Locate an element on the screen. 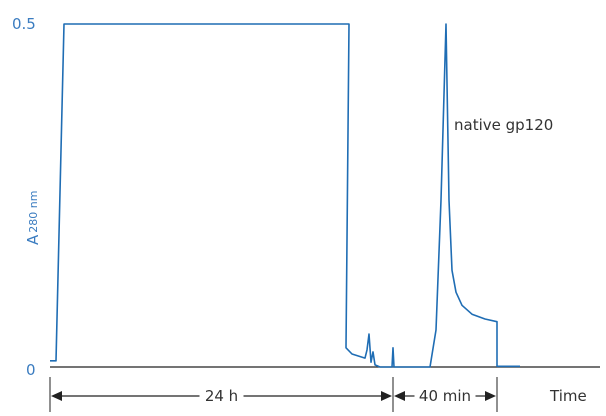 This screenshot has width=606, height=416. x-axis-label: Time is located at coordinates (568, 396).